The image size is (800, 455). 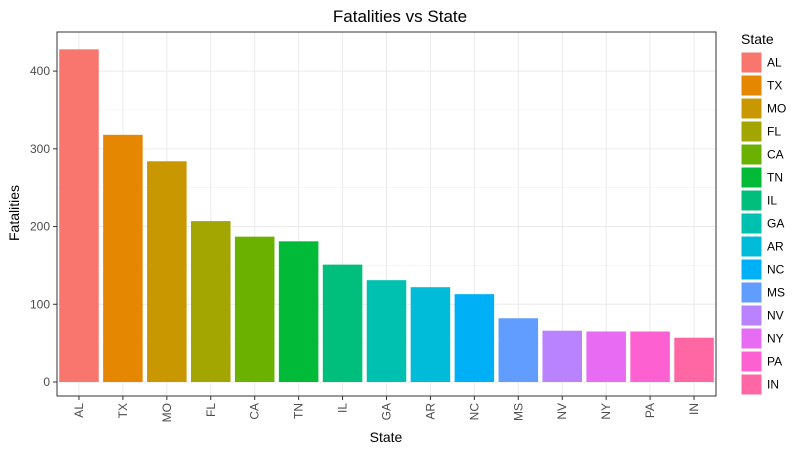 What do you see at coordinates (751, 154) in the screenshot?
I see `legend-swatch-ca` at bounding box center [751, 154].